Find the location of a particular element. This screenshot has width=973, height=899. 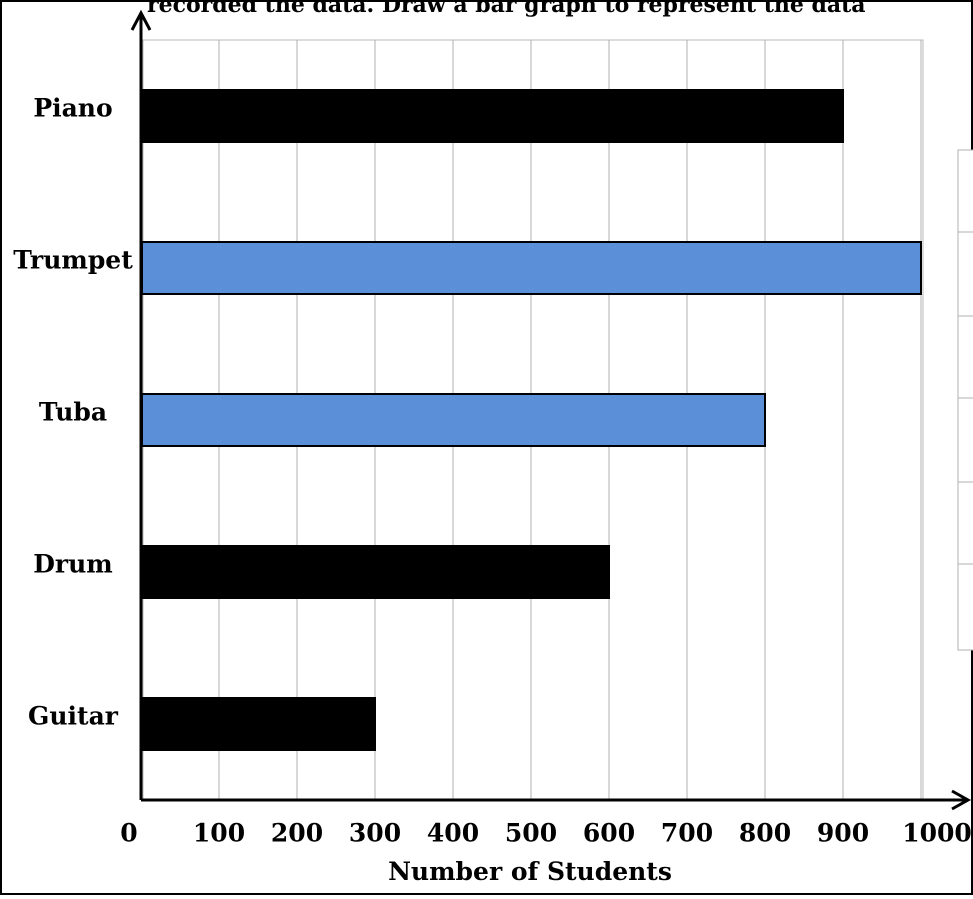

x-tick-label-600: 600 is located at coordinates (609, 833).